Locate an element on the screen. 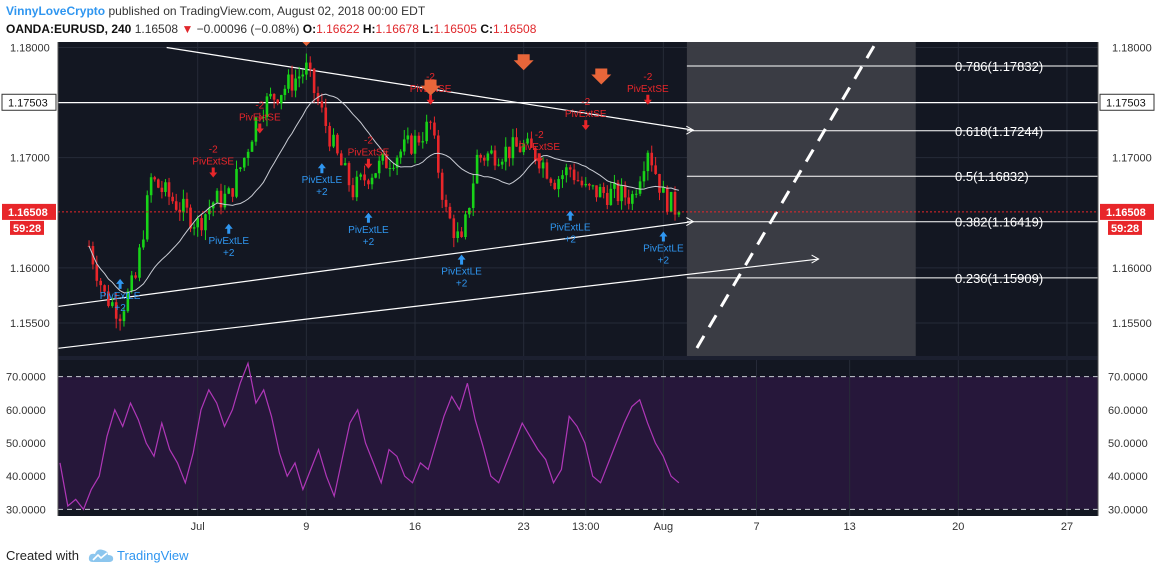 The width and height of the screenshot is (1159, 573). pane-separator is located at coordinates (578, 358).